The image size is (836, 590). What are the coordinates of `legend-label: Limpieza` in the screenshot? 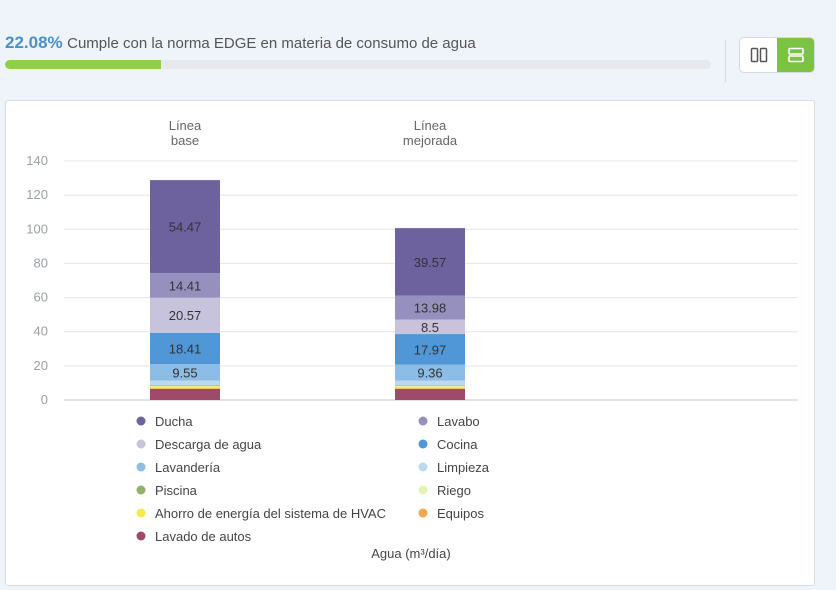 It's located at (463, 467).